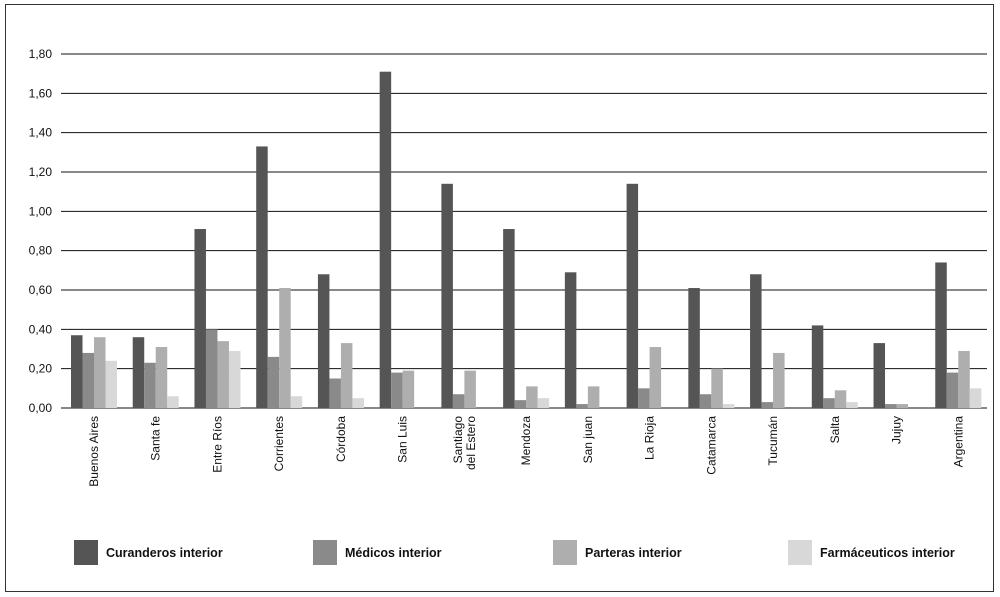 This screenshot has height=597, width=1000. What do you see at coordinates (341, 439) in the screenshot?
I see `x-tick-label-line: Córdoba` at bounding box center [341, 439].